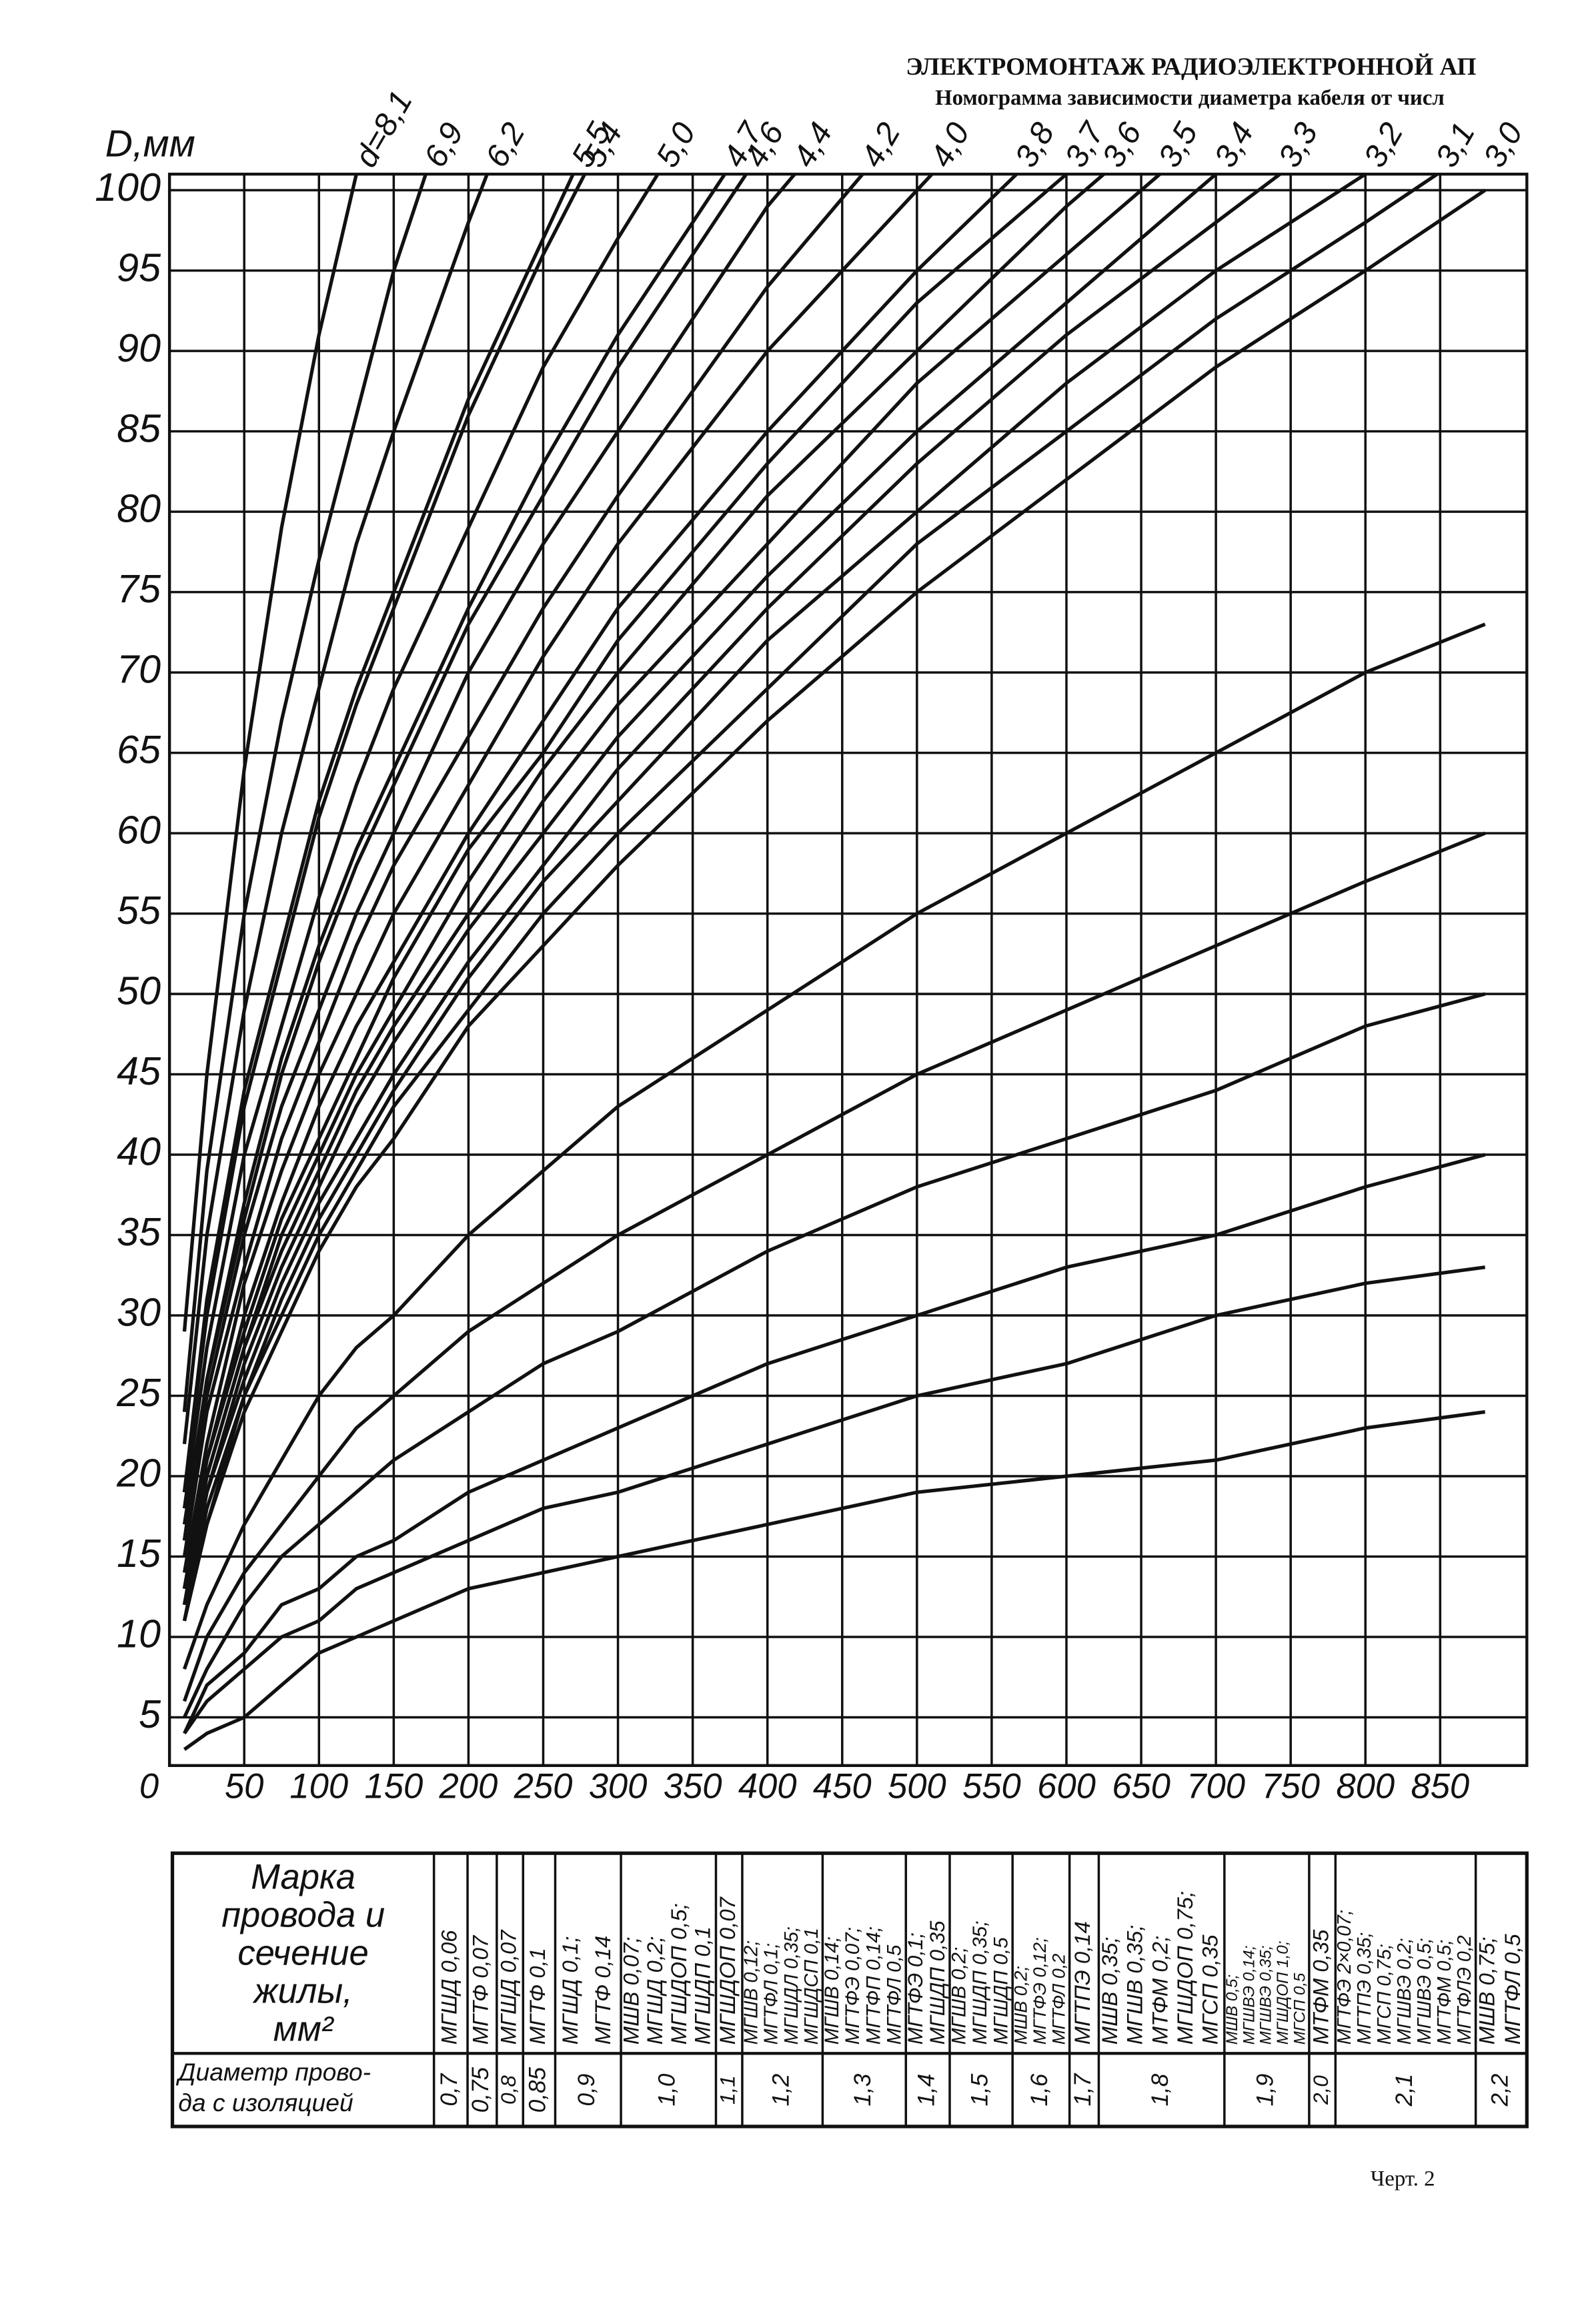 Image resolution: width=1578 pixels, height=2324 pixels. What do you see at coordinates (842, 1786) in the screenshot?
I see `x-tick-label: 450` at bounding box center [842, 1786].